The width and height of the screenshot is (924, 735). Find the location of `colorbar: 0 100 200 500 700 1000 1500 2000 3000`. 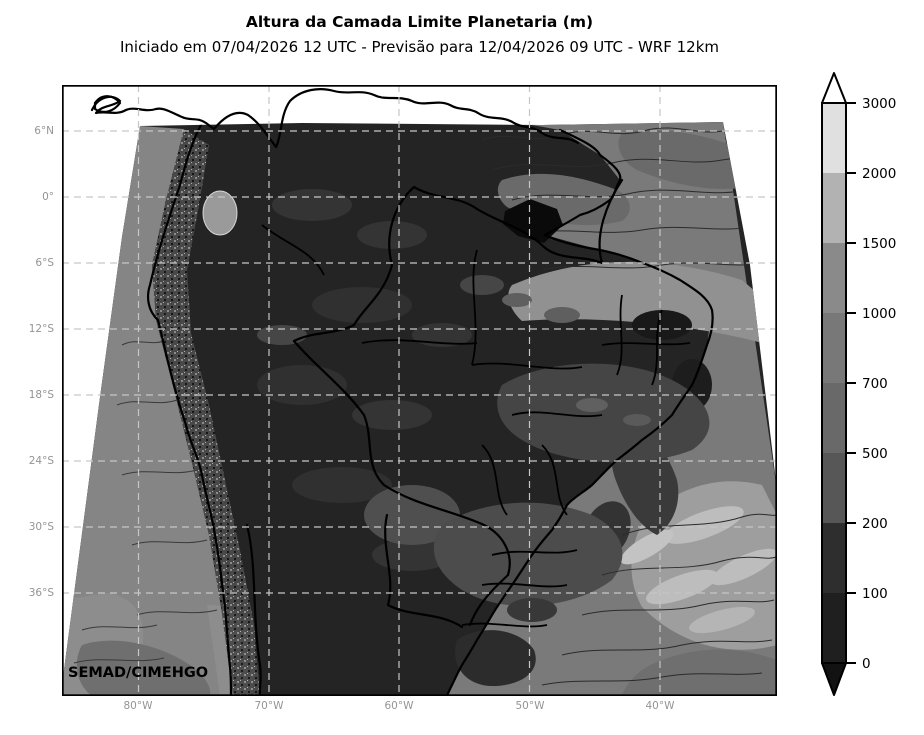

colorbar: 0 100 200 500 700 1000 1500 2000 3000 is located at coordinates (867, 390).